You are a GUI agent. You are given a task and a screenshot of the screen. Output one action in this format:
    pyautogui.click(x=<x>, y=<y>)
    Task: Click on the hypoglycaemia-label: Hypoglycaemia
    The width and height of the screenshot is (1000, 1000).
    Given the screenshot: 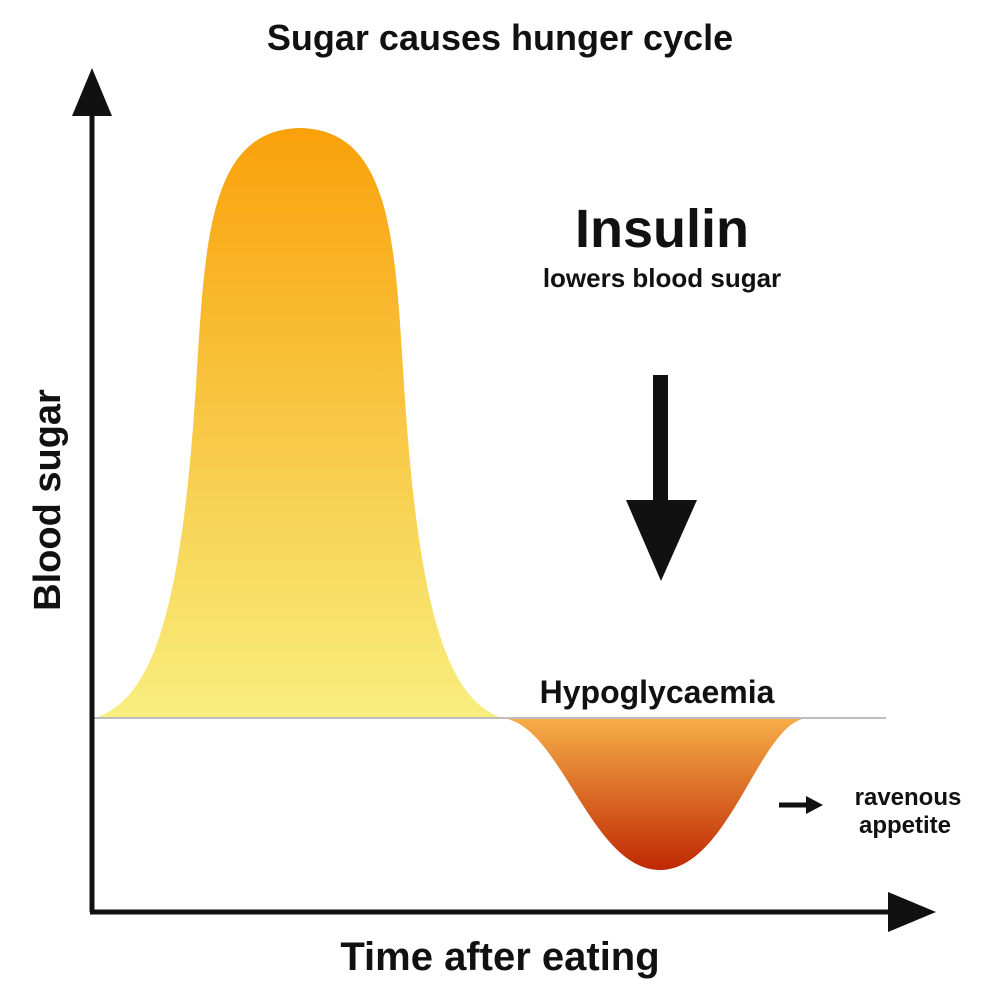 What is the action you would take?
    pyautogui.click(x=657, y=692)
    